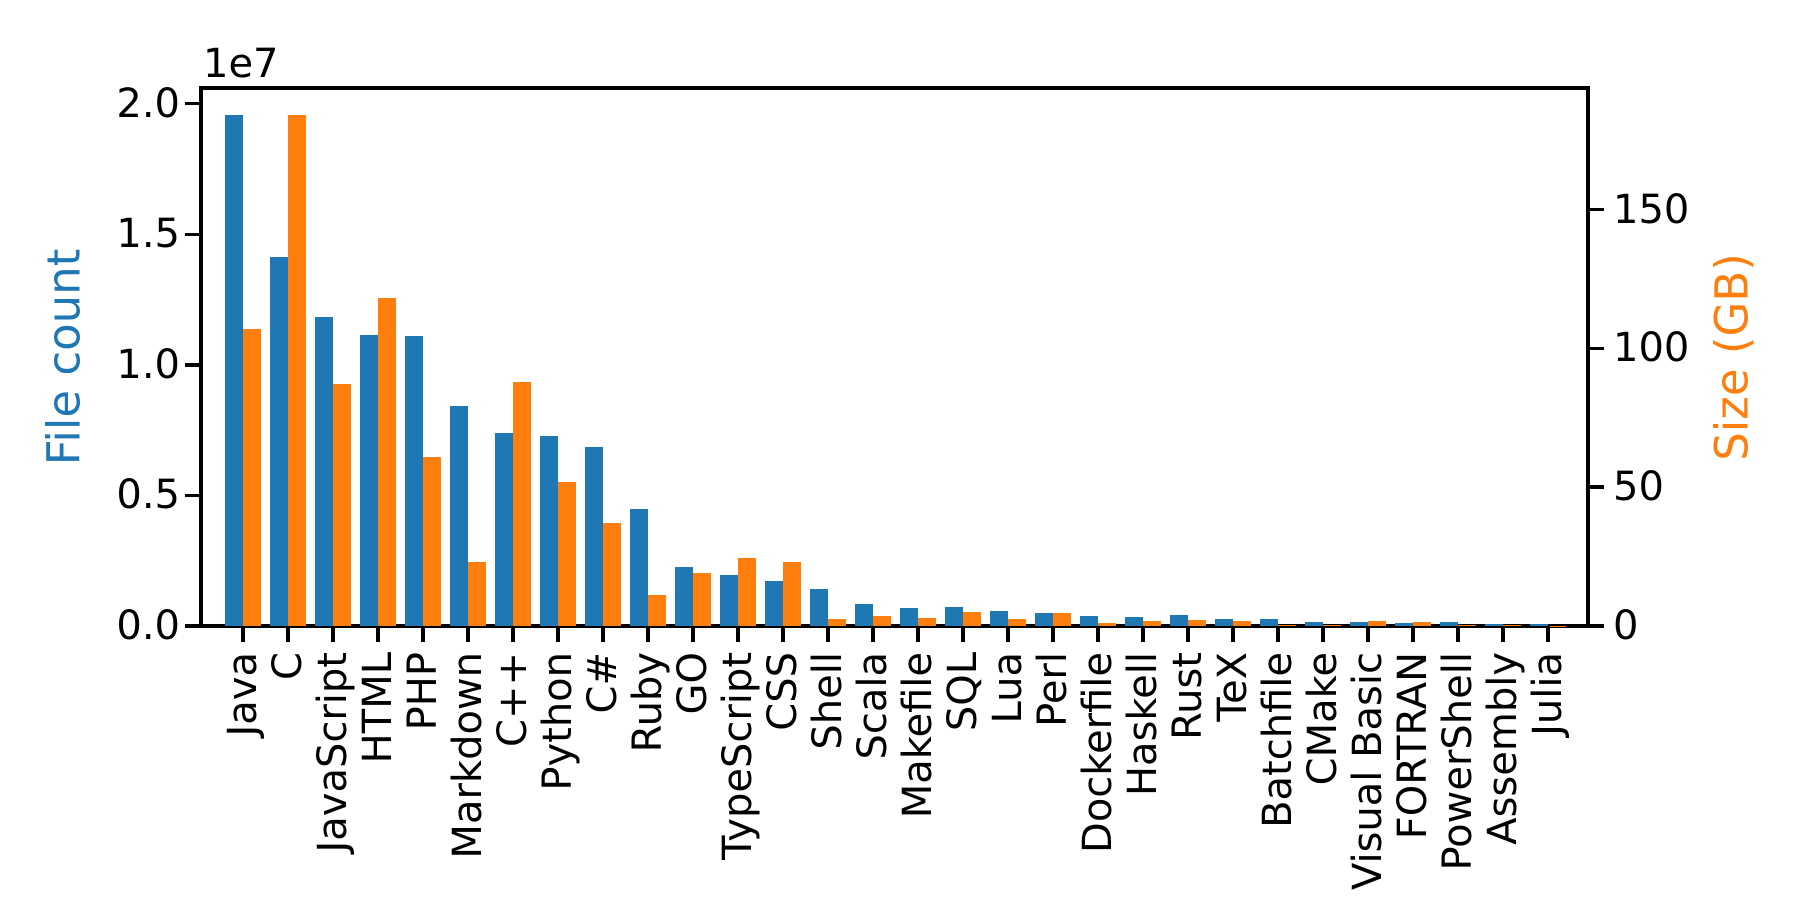  What do you see at coordinates (693, 634) in the screenshot?
I see `x-axis-tick-go` at bounding box center [693, 634].